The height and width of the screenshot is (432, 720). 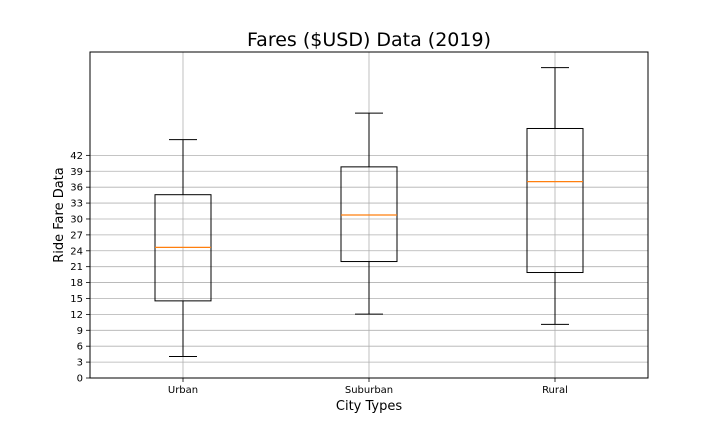 What do you see at coordinates (76, 172) in the screenshot?
I see `y-tick-label: 39` at bounding box center [76, 172].